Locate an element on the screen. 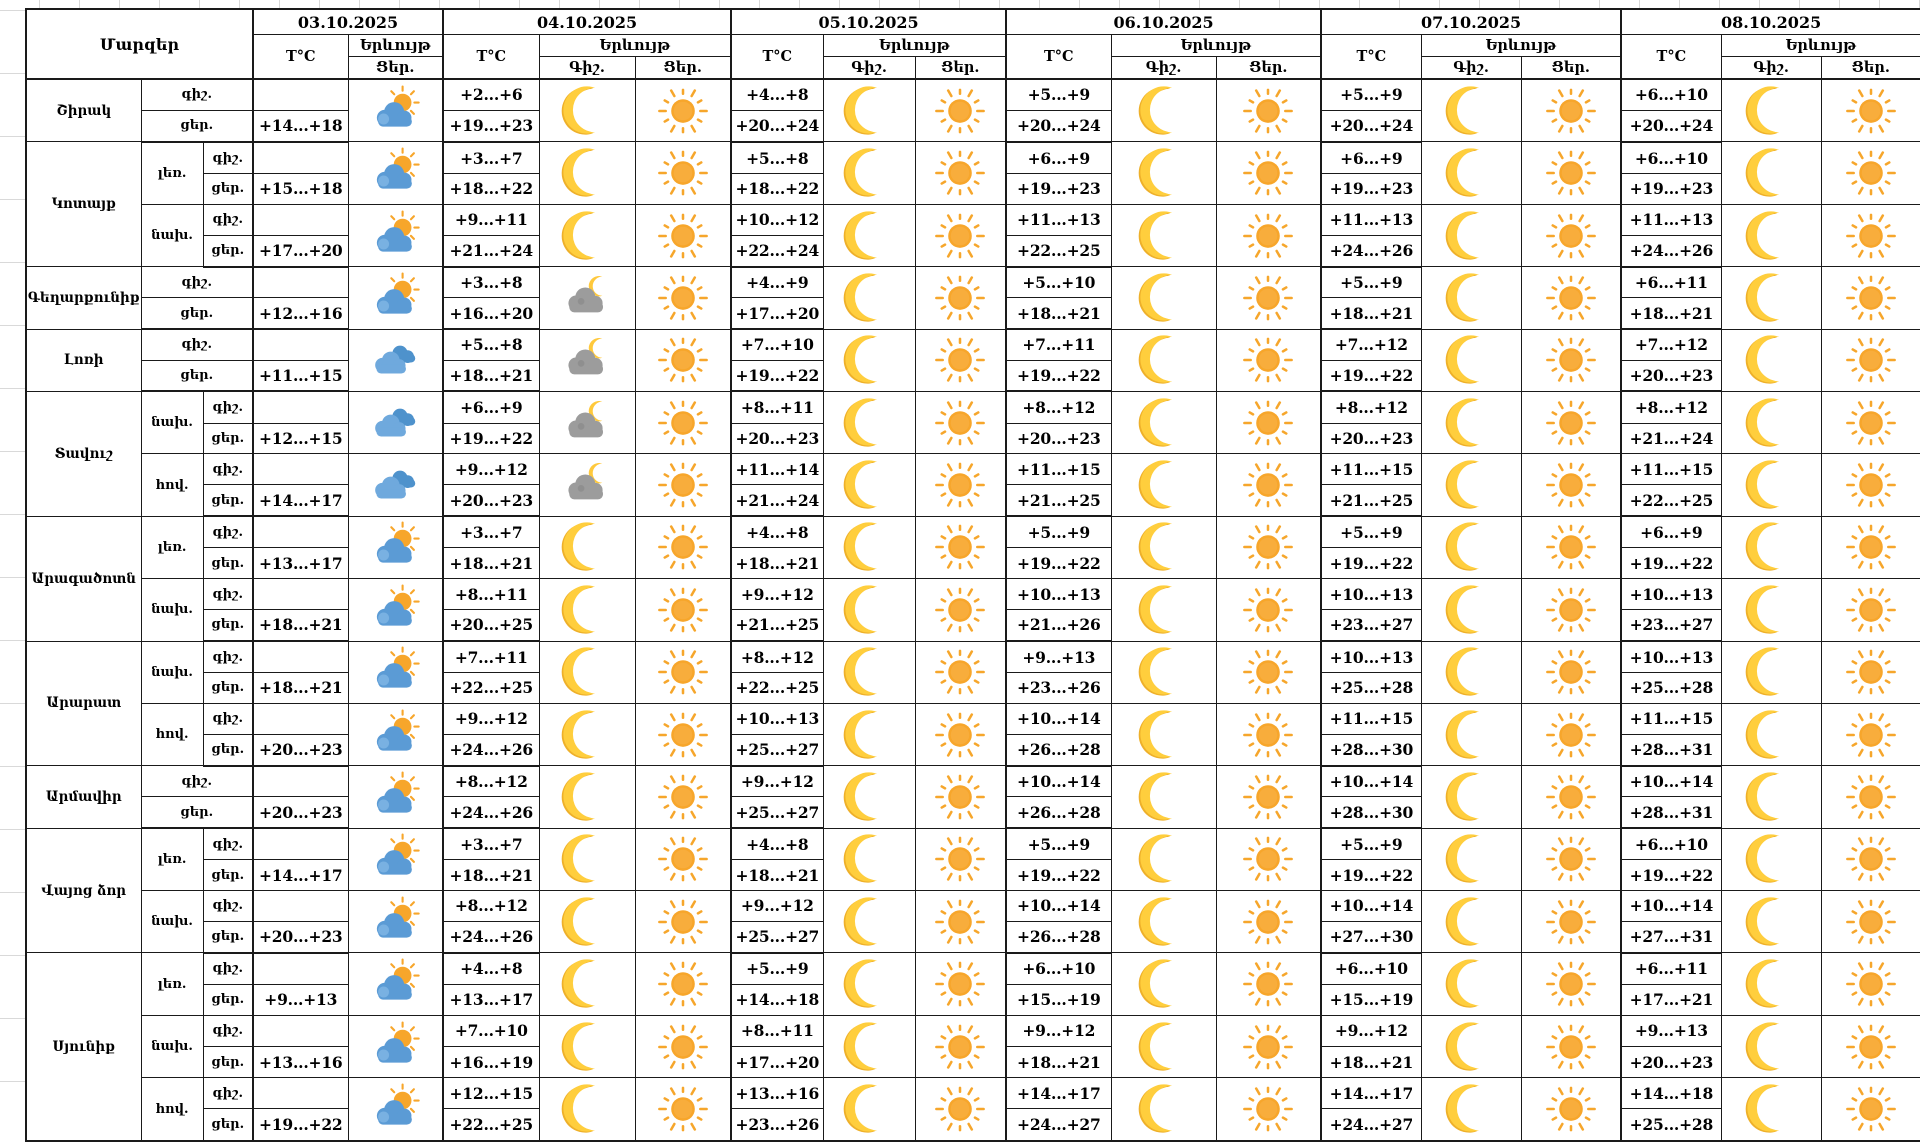  spreadsheet-gridlines-top is located at coordinates (960, 4).